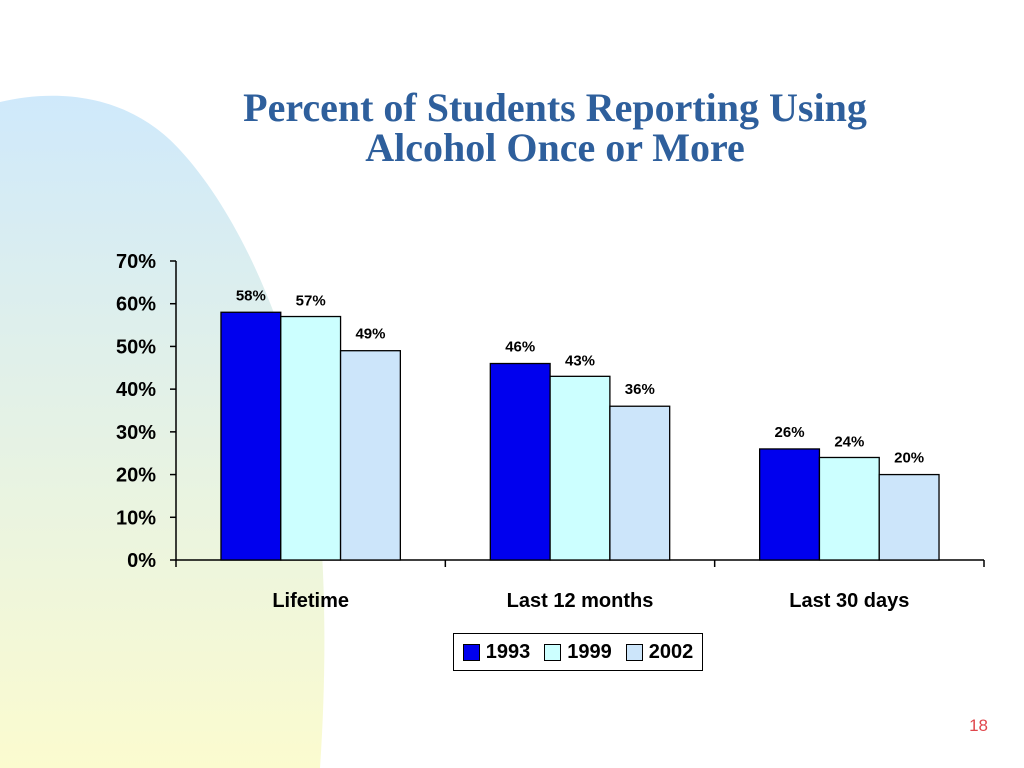 The image size is (1024, 768). Describe the element at coordinates (589, 651) in the screenshot. I see `legend-label: 1999` at that location.